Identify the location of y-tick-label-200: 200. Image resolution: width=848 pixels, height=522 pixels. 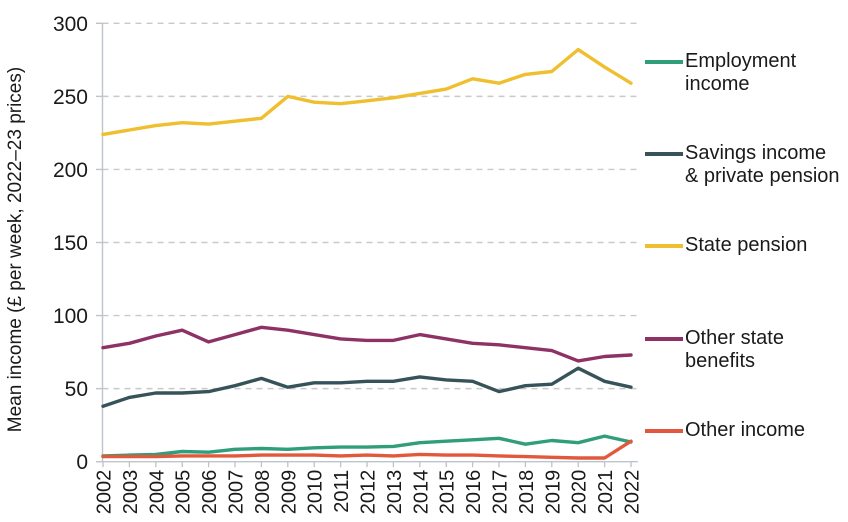
(70, 170).